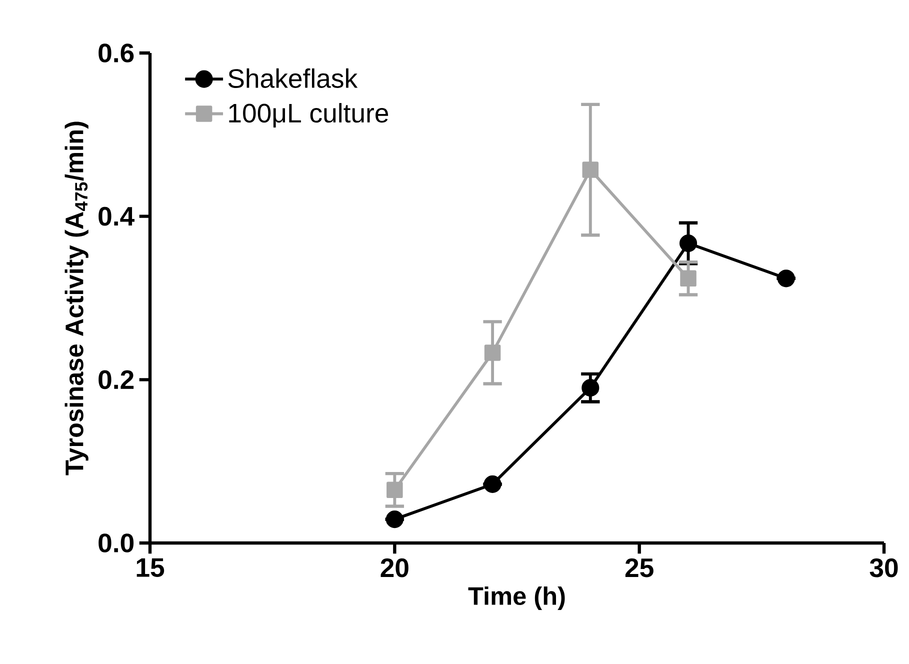 This screenshot has height=664, width=909. What do you see at coordinates (293, 78) in the screenshot?
I see `legend-label: Shakeflask` at bounding box center [293, 78].